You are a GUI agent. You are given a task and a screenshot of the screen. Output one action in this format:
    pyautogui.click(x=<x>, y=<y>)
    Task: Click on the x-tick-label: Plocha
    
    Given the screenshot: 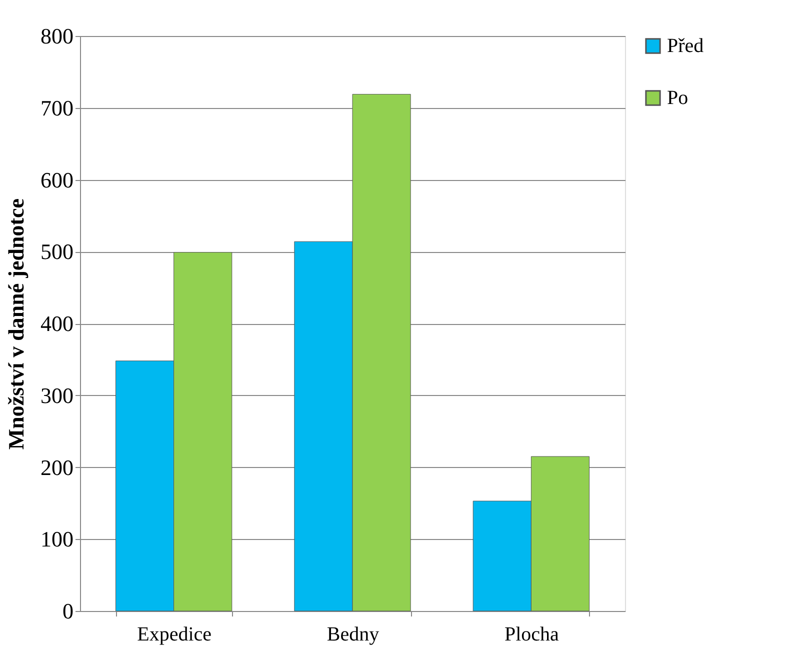 What is the action you would take?
    pyautogui.click(x=532, y=635)
    